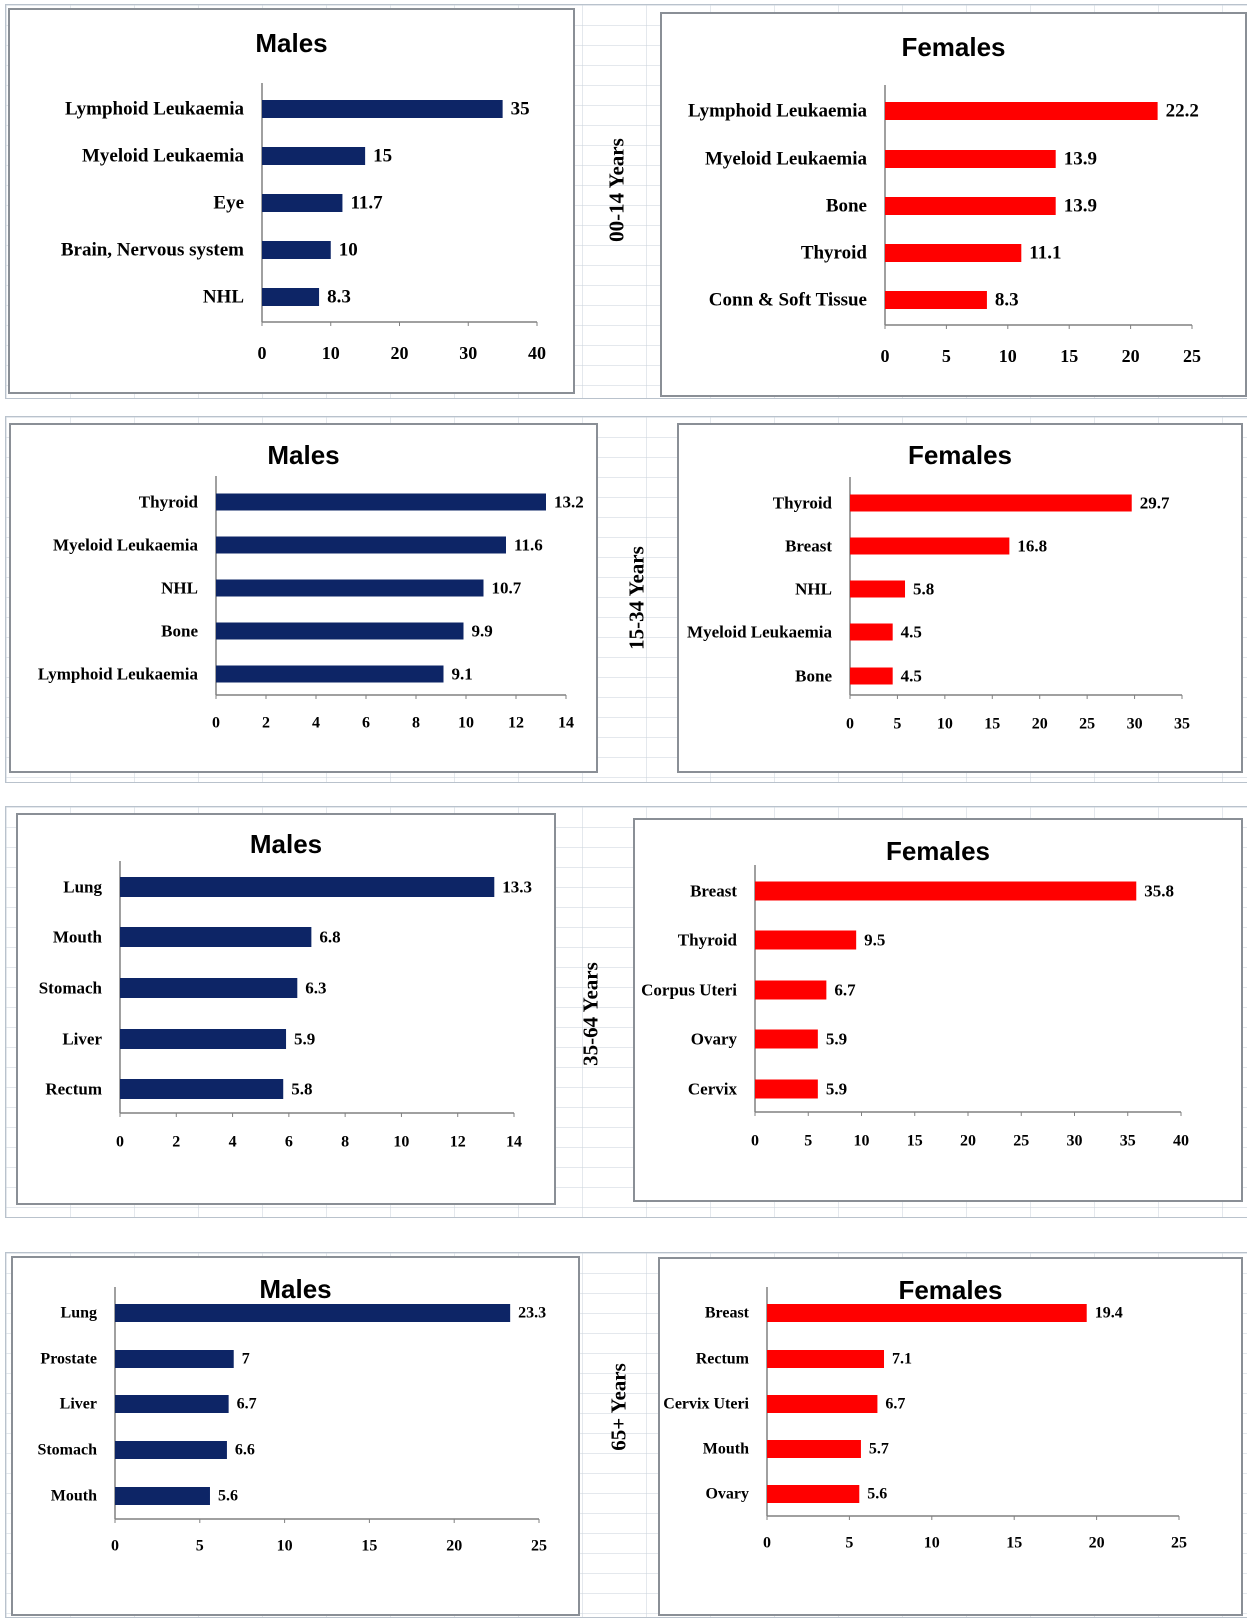 The image size is (1247, 1618). I want to click on category-label: Stomach, so click(67, 1450).